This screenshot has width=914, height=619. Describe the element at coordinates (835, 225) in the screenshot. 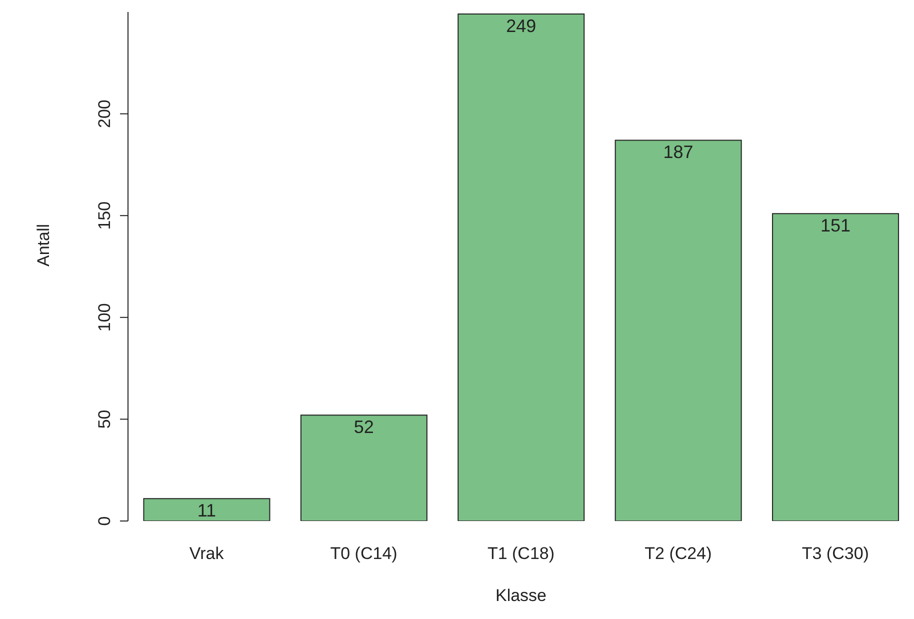

I see `data-label: 151` at that location.